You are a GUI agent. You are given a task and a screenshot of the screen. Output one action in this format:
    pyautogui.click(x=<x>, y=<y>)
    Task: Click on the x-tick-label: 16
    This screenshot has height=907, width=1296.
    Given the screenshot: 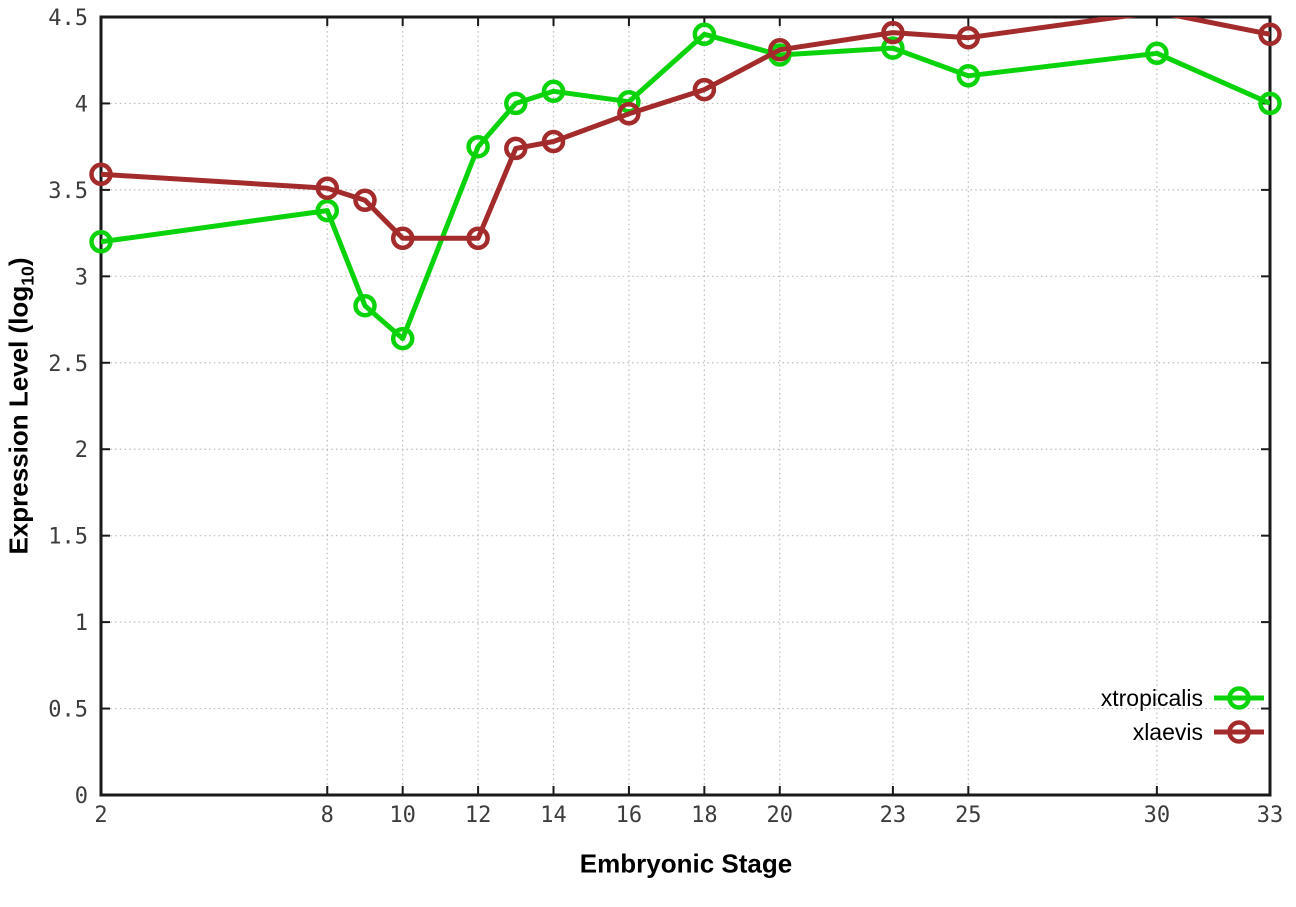 What is the action you would take?
    pyautogui.click(x=629, y=815)
    